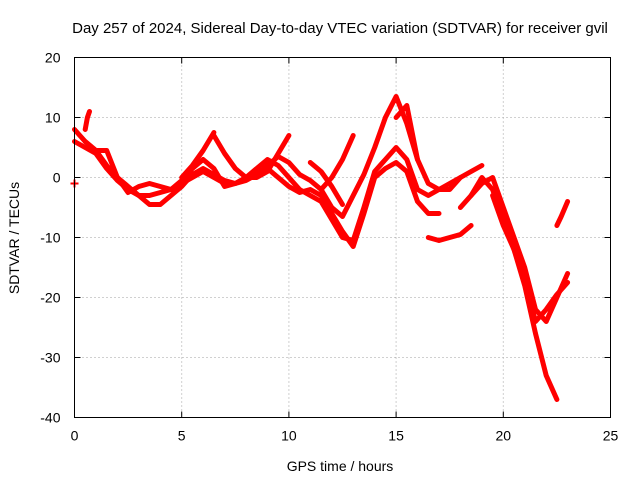 The height and width of the screenshot is (480, 640). Describe the element at coordinates (50, 238) in the screenshot. I see `y-tick-label: -10` at that location.